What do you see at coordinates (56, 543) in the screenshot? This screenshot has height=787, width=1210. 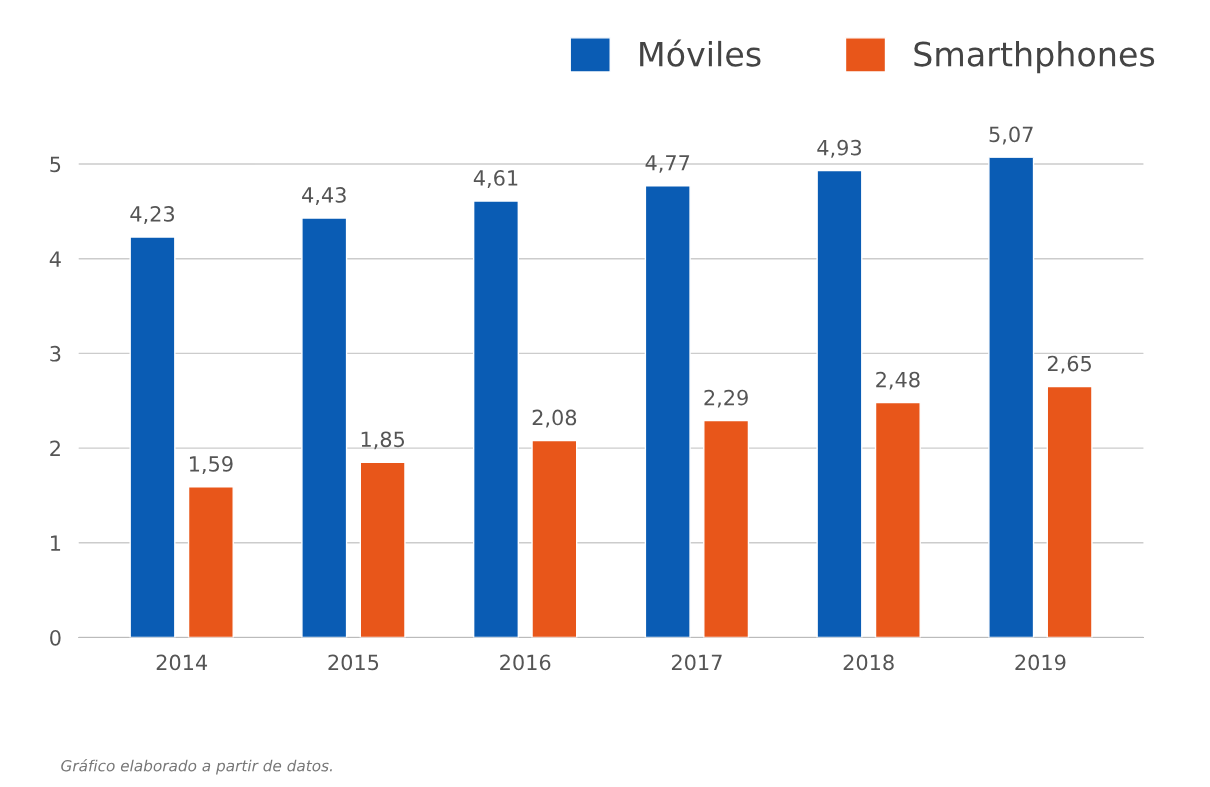 I see `y-tick-label: 1` at bounding box center [56, 543].